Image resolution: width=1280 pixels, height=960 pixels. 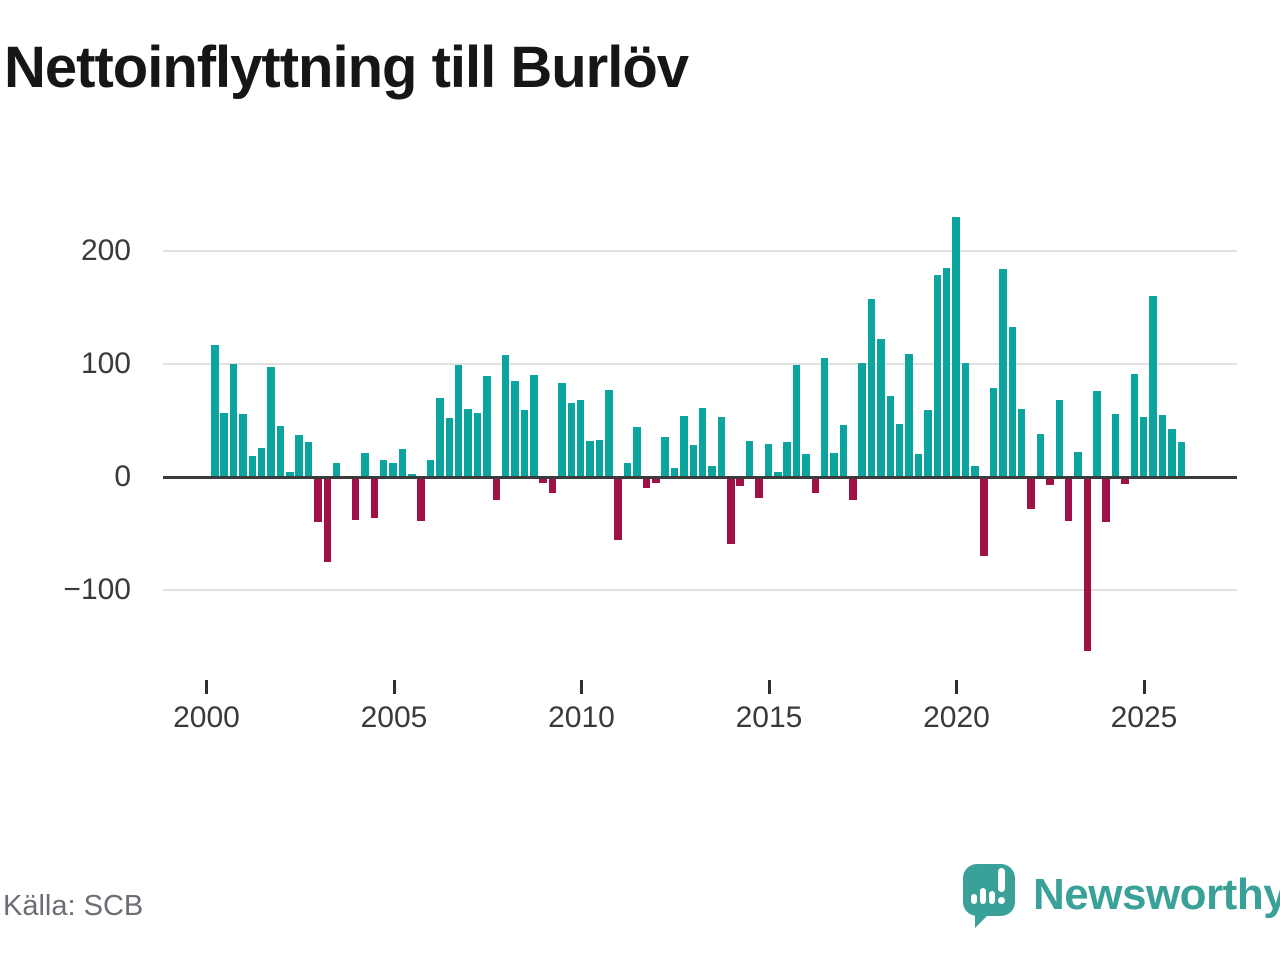 What do you see at coordinates (1031, 493) in the screenshot?
I see `bar-2021-Q4` at bounding box center [1031, 493].